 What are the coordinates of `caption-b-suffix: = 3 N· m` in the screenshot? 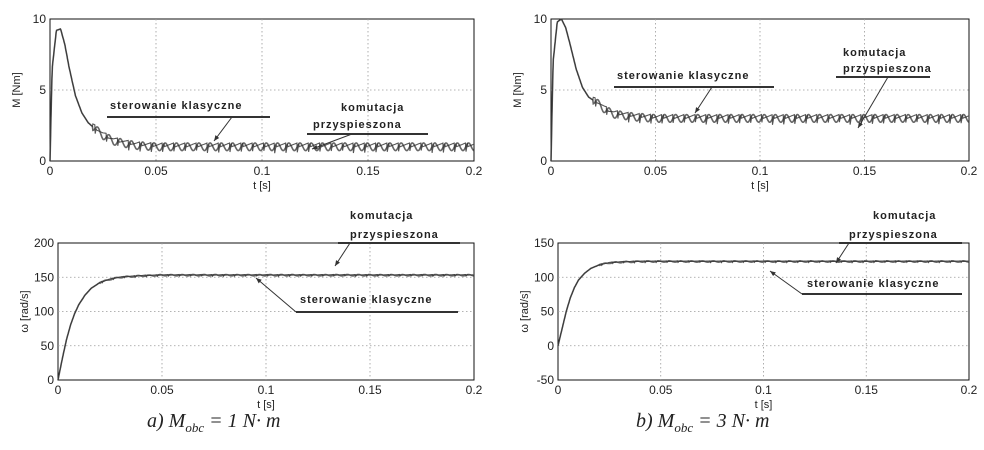 It's located at (731, 421).